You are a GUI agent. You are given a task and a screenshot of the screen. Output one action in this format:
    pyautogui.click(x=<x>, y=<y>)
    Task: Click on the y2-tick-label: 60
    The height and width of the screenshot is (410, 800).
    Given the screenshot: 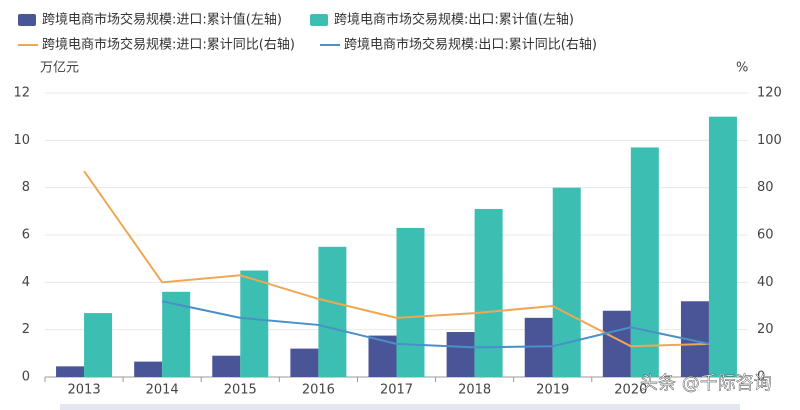 What is the action you would take?
    pyautogui.click(x=765, y=235)
    